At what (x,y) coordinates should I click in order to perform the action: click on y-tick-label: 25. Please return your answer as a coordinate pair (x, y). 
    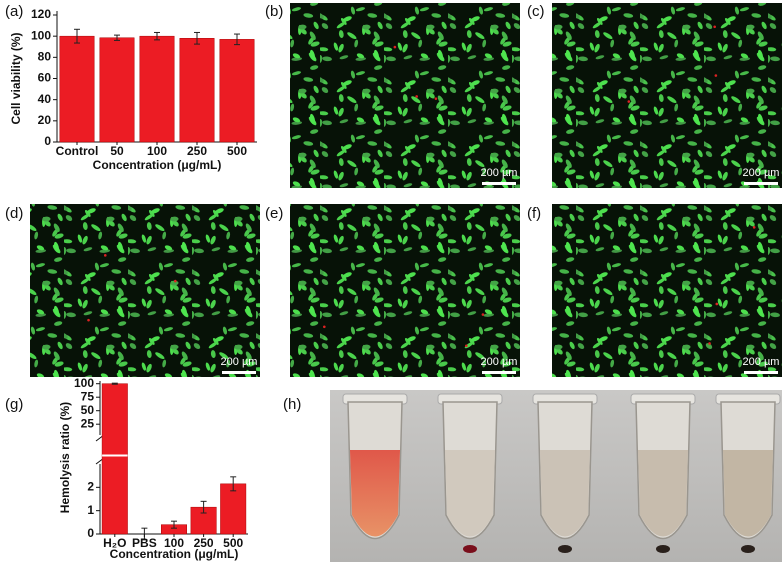
    Looking at the image, I should click on (88, 423).